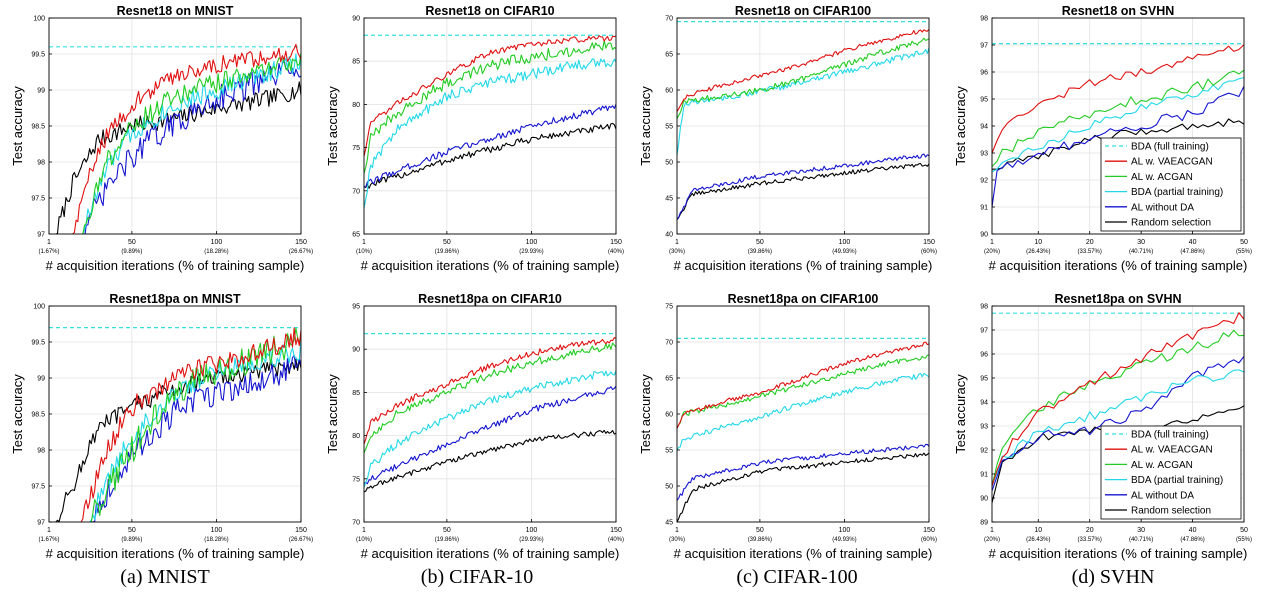 This screenshot has height=599, width=1275. I want to click on x-tick-label: 40, so click(1193, 242).